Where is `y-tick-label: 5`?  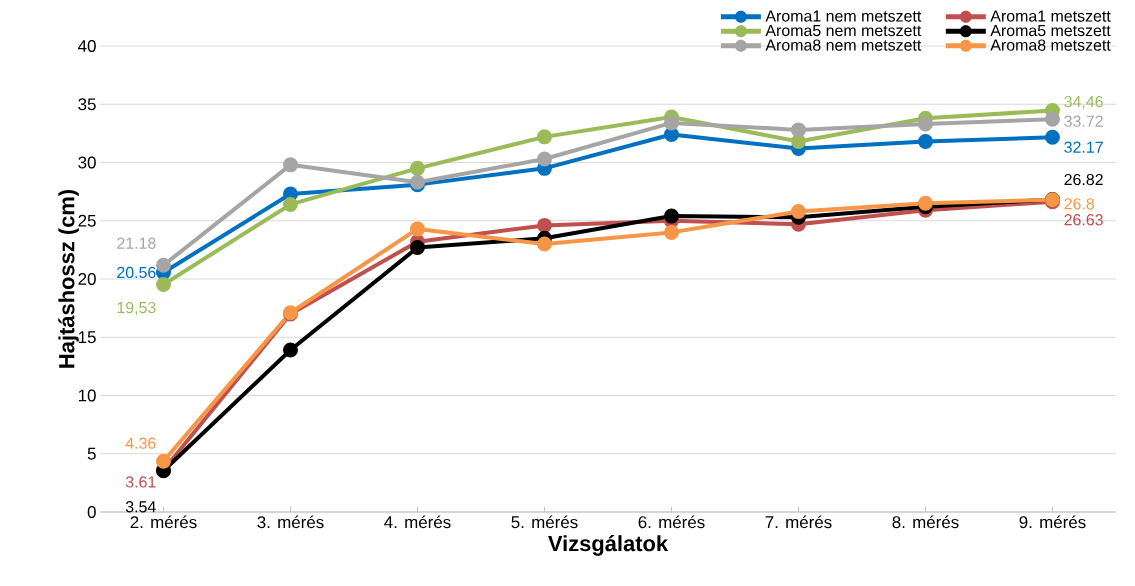
y-tick-label: 5 is located at coordinates (91, 453).